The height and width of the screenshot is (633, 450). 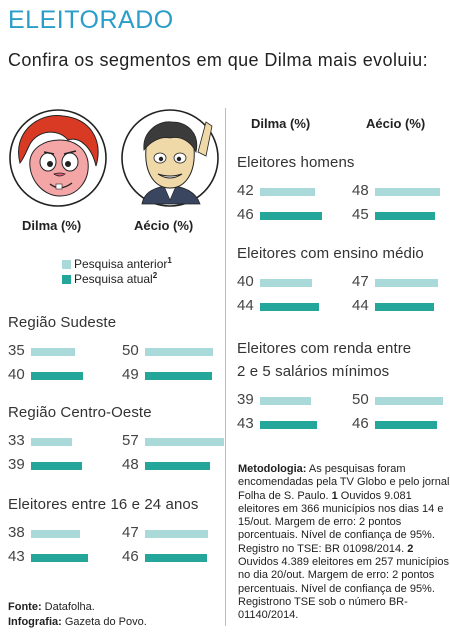 What do you see at coordinates (170, 158) in the screenshot?
I see `aecio-caricature` at bounding box center [170, 158].